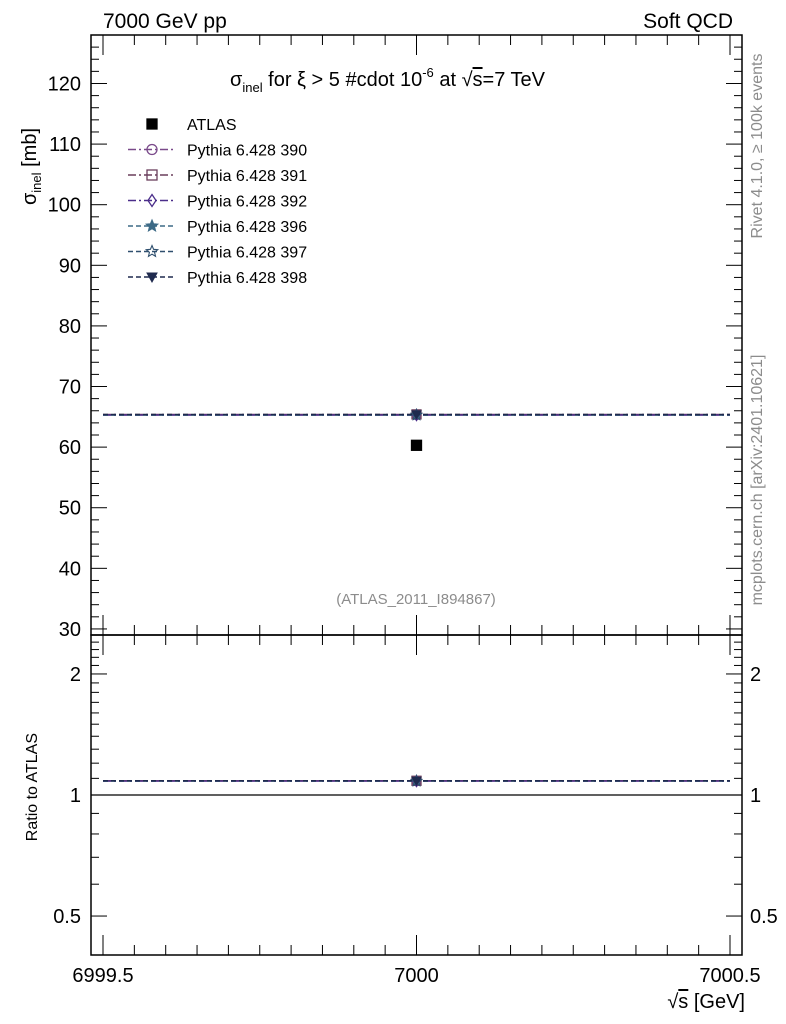 The width and height of the screenshot is (786, 1024). Describe the element at coordinates (448, 80) in the screenshot. I see `title-suffix-a: at` at that location.